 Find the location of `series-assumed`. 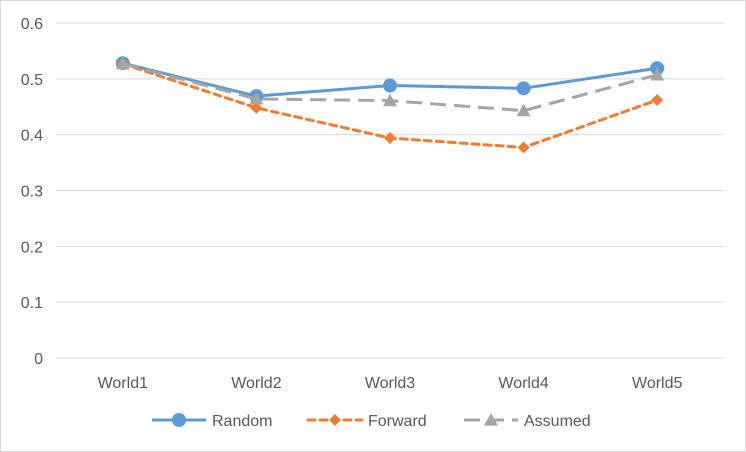

series-assumed is located at coordinates (390, 86).